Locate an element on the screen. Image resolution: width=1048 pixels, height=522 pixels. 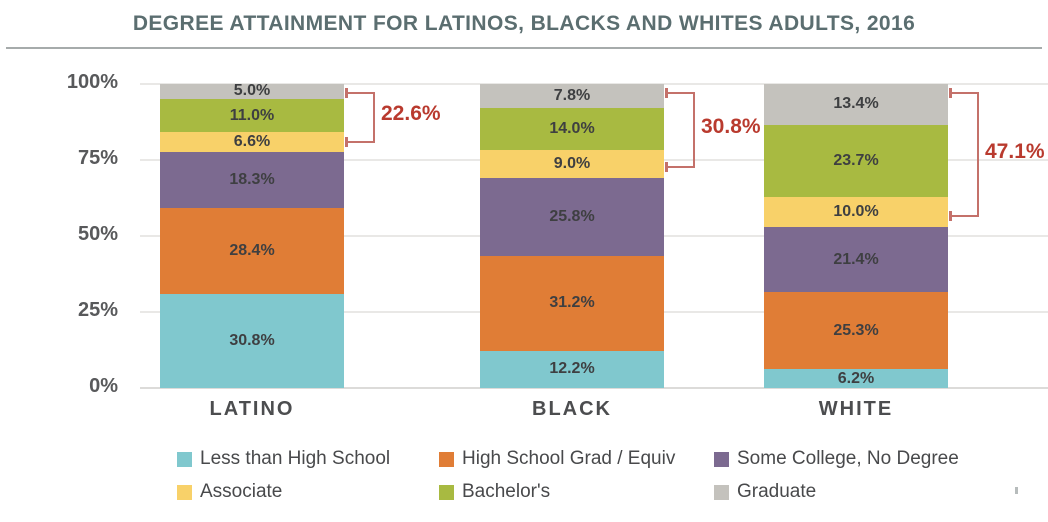
bar-segment-bachelor-s: 23.7% is located at coordinates (856, 160).